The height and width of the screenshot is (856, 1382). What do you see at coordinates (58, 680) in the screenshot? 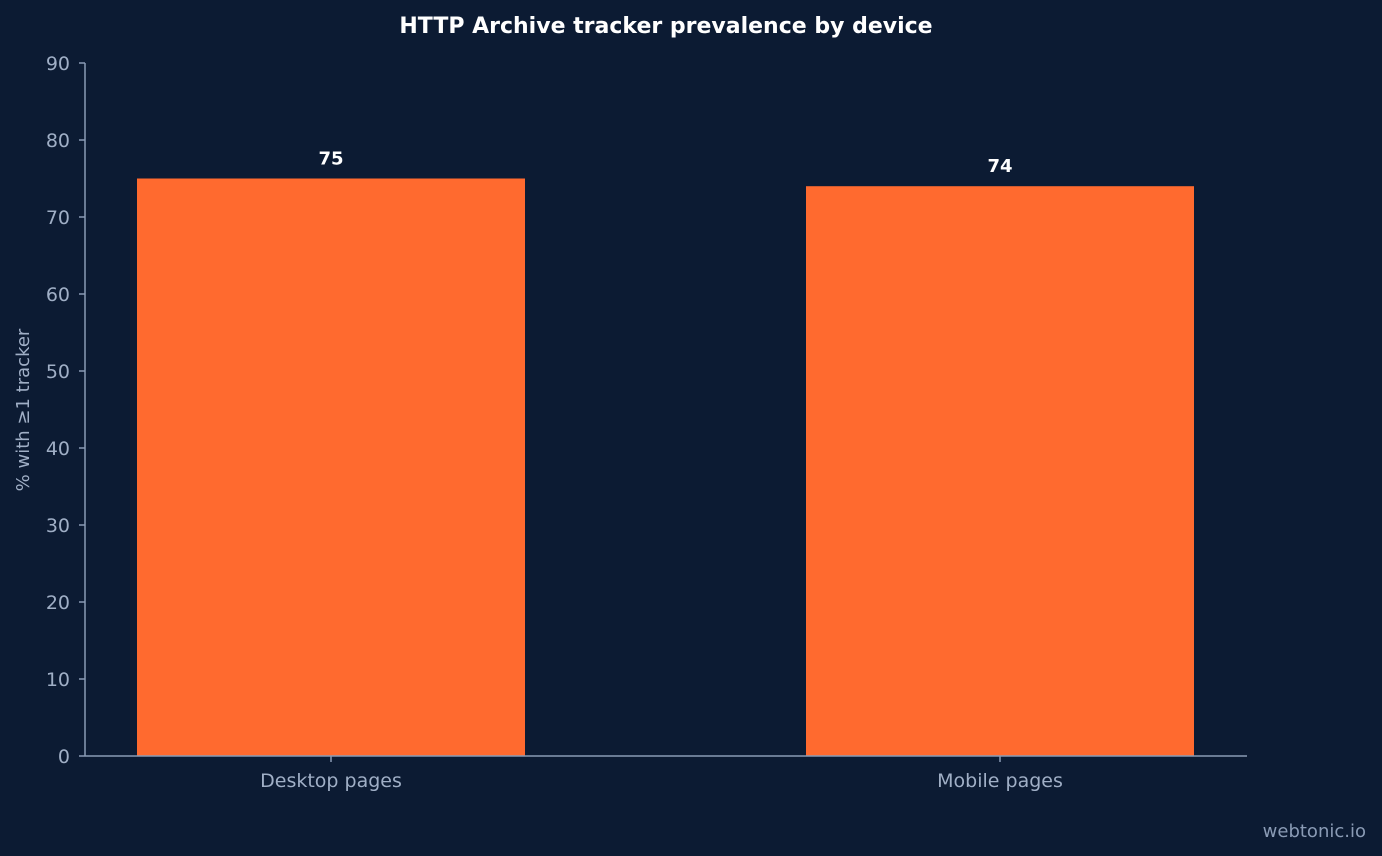
I see `y-tick-label: 10` at bounding box center [58, 680].